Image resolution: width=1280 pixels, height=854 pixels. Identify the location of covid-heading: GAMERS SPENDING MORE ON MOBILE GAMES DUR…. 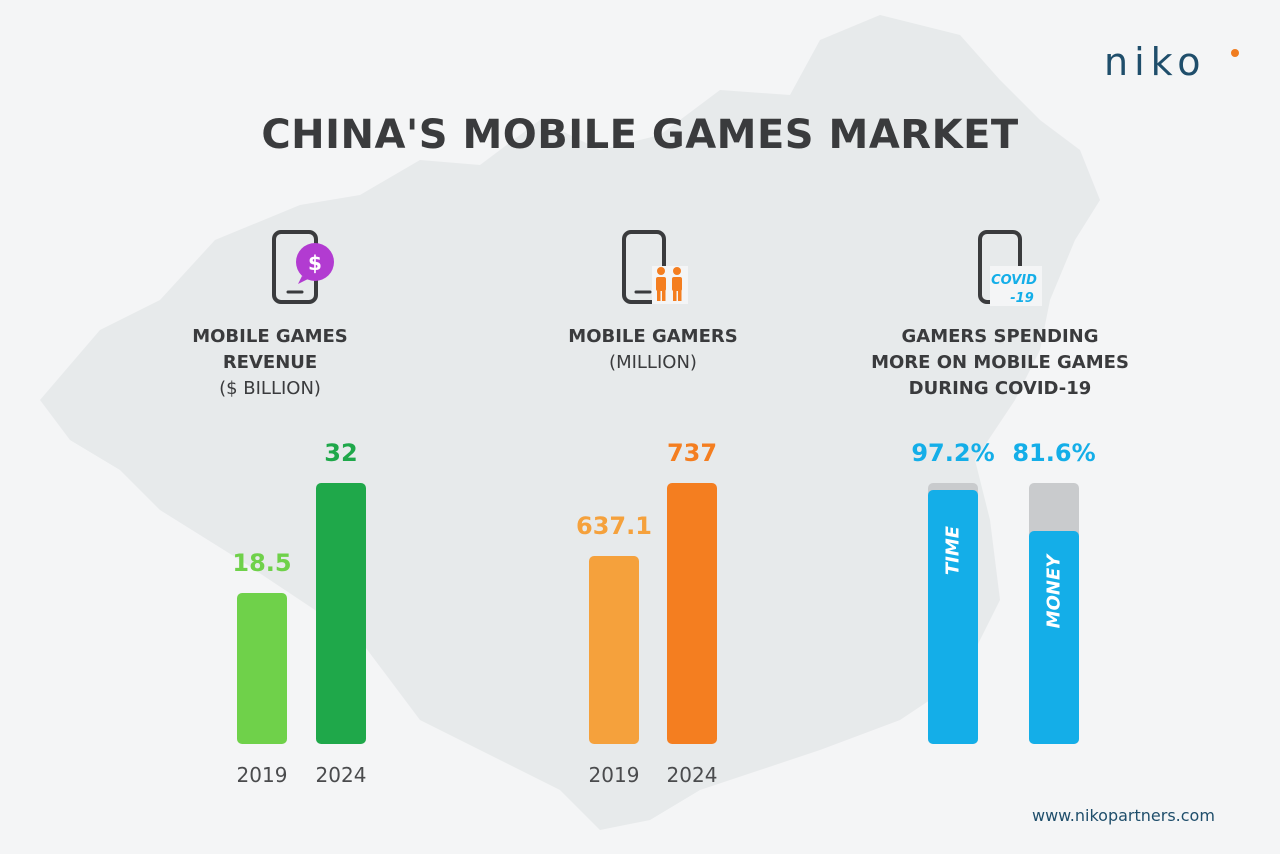
(1000, 363).